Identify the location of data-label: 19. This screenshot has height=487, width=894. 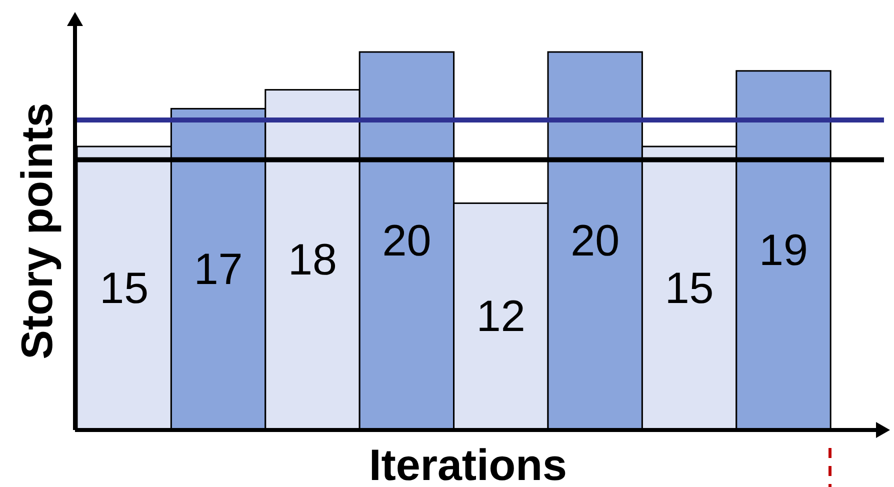
(783, 250).